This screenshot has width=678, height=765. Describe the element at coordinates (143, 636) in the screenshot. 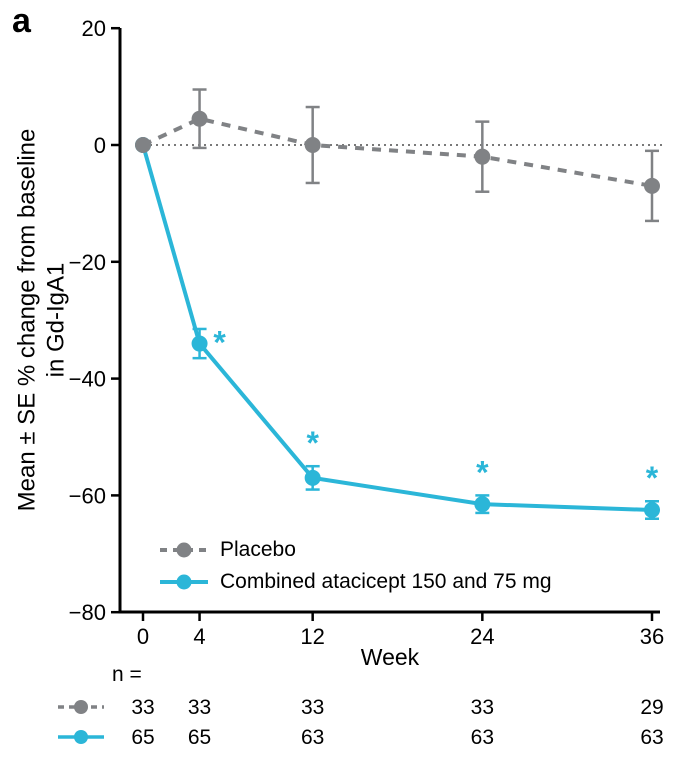

I see `x-tick-label: 0` at that location.